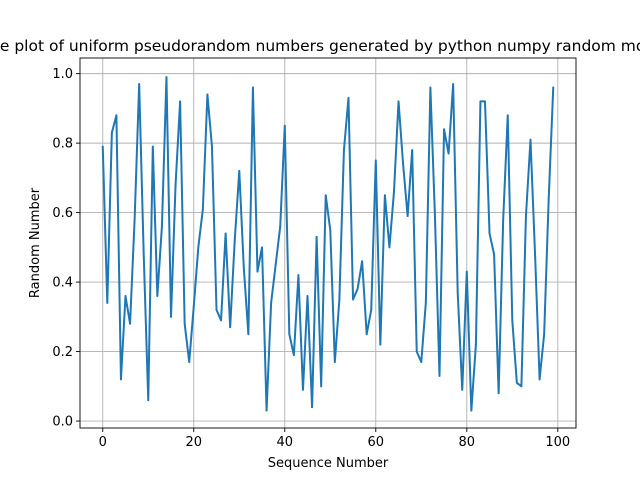 This screenshot has height=480, width=640. Describe the element at coordinates (103, 442) in the screenshot. I see `x-tick-label: 0` at that location.